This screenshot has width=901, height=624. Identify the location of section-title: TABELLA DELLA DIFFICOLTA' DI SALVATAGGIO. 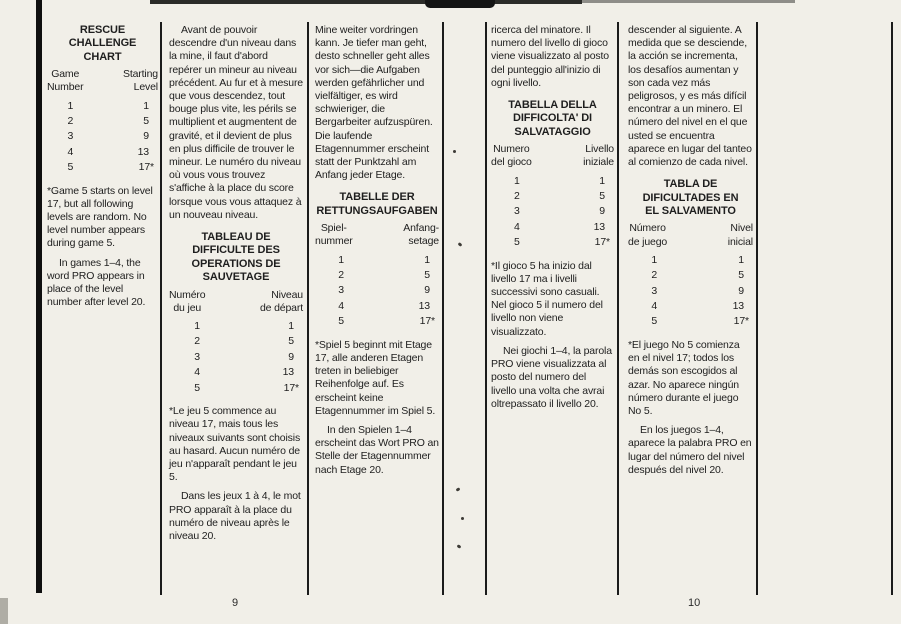
(552, 118).